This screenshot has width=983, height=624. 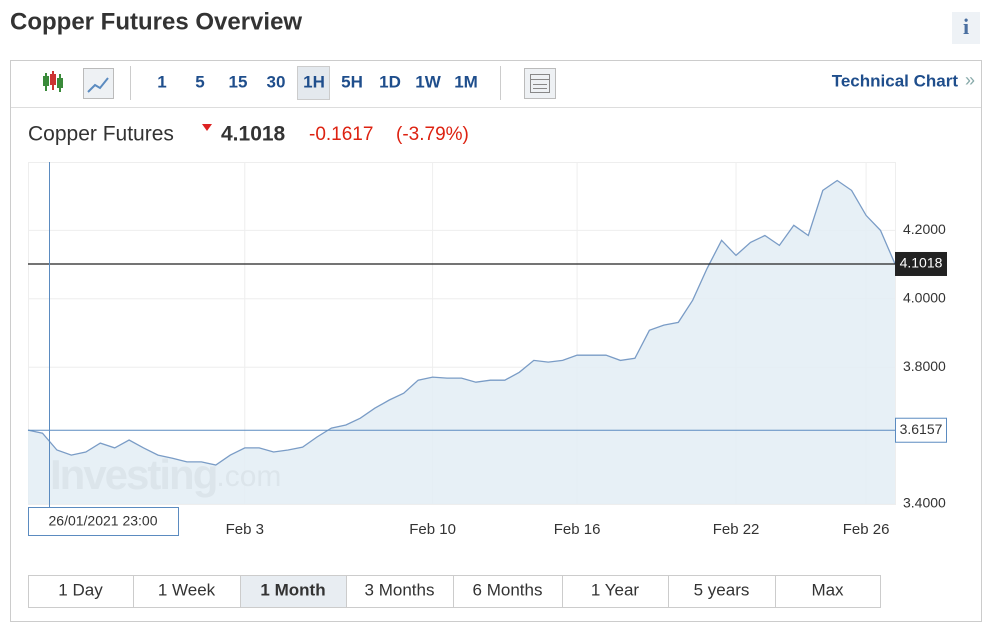 I want to click on last-price-label: 4.1018, so click(x=921, y=263).